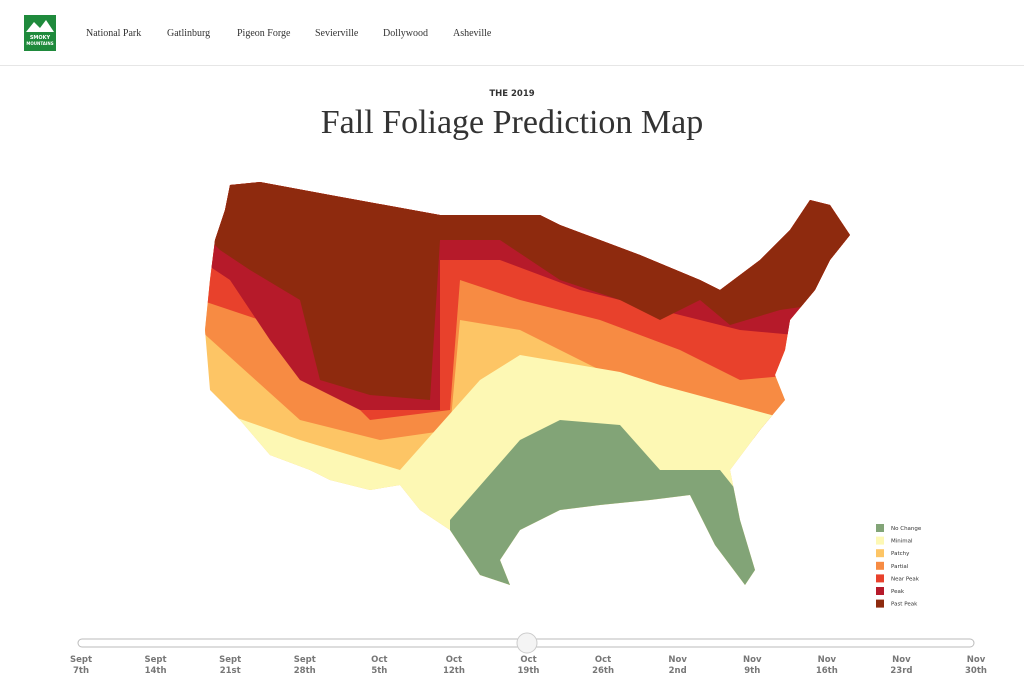 Image resolution: width=1024 pixels, height=696 pixels. Describe the element at coordinates (379, 671) in the screenshot. I see `slider-label: 5th` at that location.